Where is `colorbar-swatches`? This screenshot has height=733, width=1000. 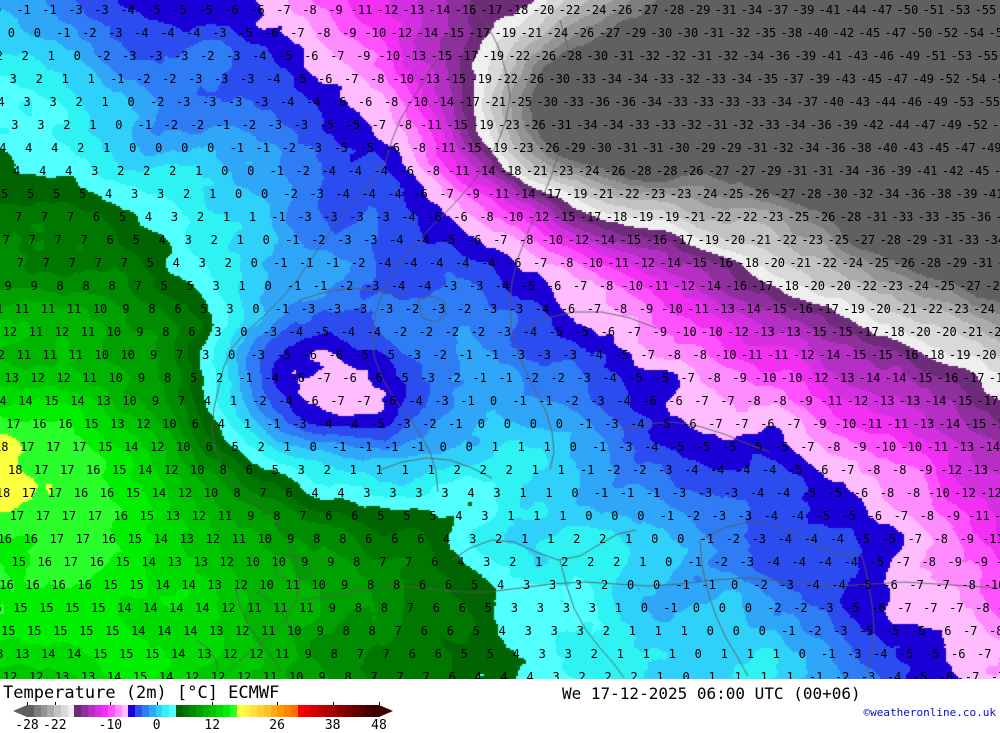 colorbar-swatches is located at coordinates (203, 711).